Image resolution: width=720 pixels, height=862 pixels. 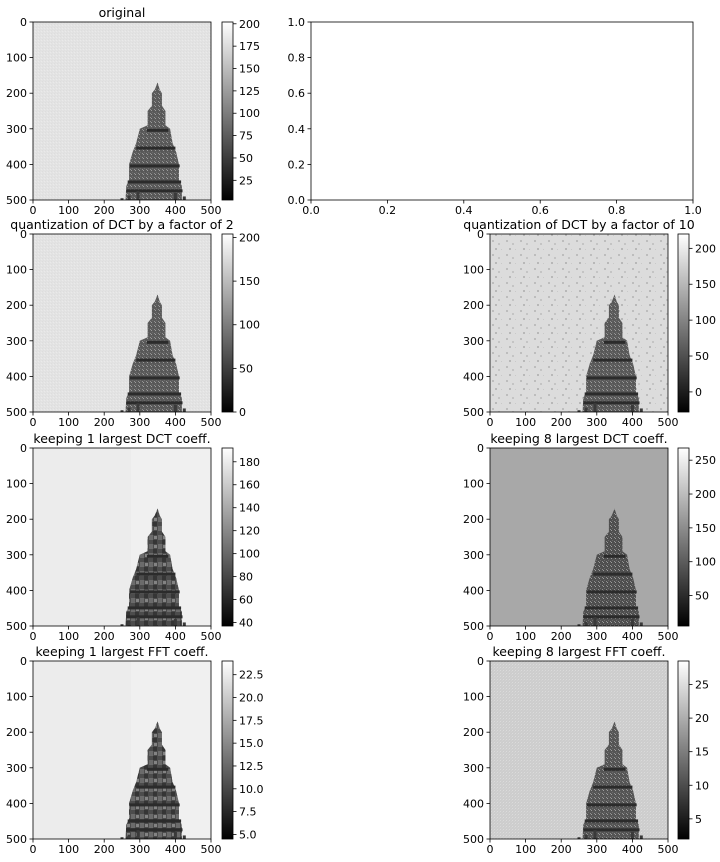 I want to click on colorbar: 5 10 15 20 25, so click(x=693, y=750).